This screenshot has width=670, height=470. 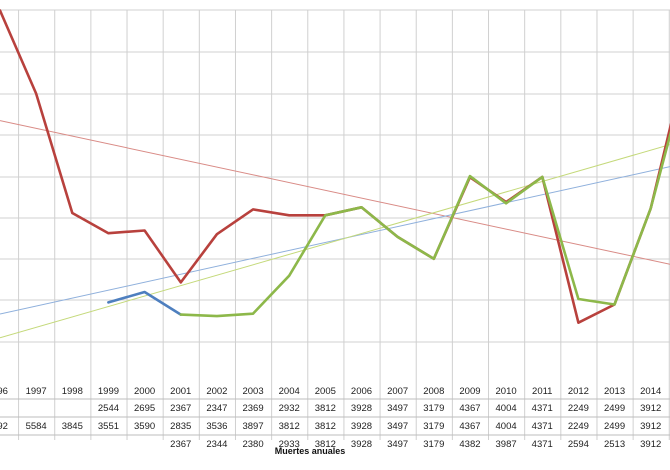 I want to click on table-cell: 3551, so click(x=108, y=426).